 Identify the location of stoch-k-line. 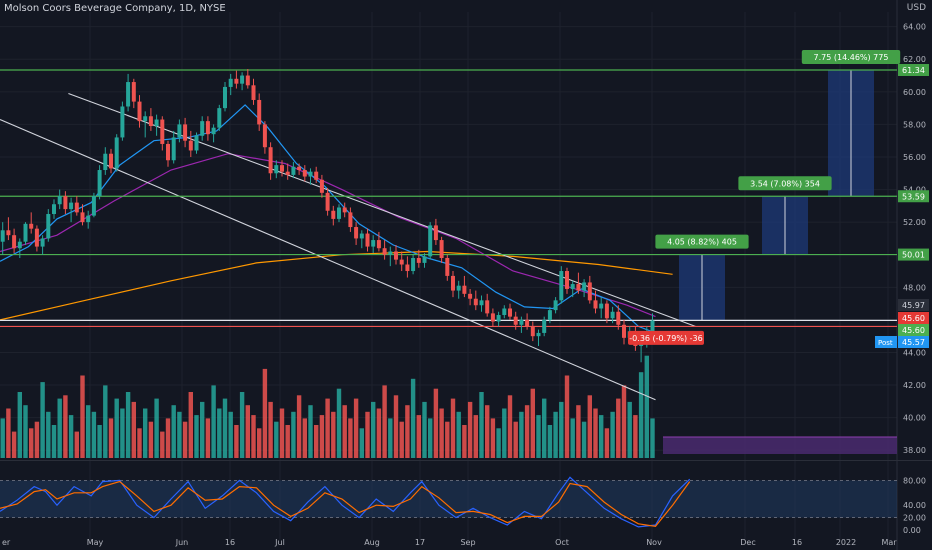
(345, 502).